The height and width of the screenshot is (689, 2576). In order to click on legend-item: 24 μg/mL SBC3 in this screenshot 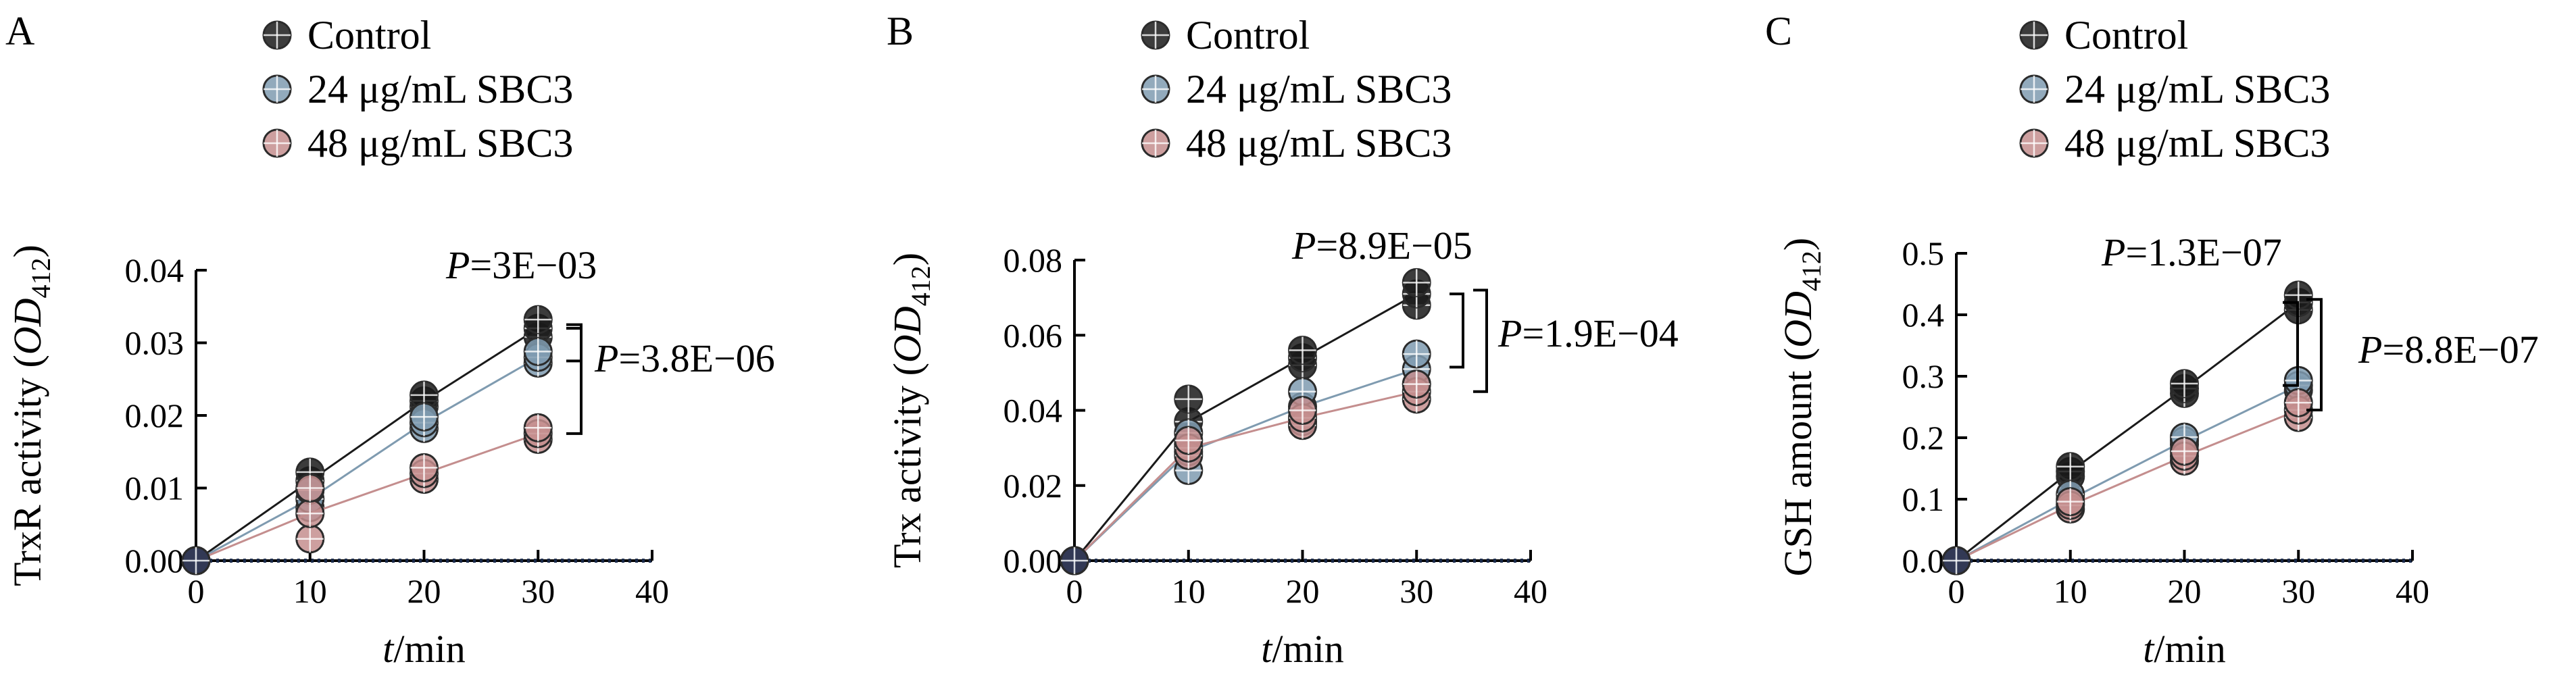, I will do `click(2174, 89)`.